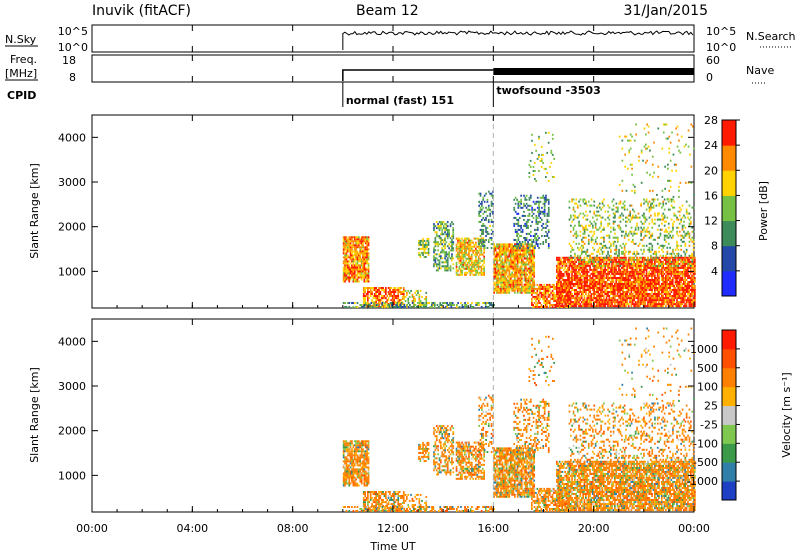  Describe the element at coordinates (518, 40) in the screenshot. I see `nsky-line` at that location.